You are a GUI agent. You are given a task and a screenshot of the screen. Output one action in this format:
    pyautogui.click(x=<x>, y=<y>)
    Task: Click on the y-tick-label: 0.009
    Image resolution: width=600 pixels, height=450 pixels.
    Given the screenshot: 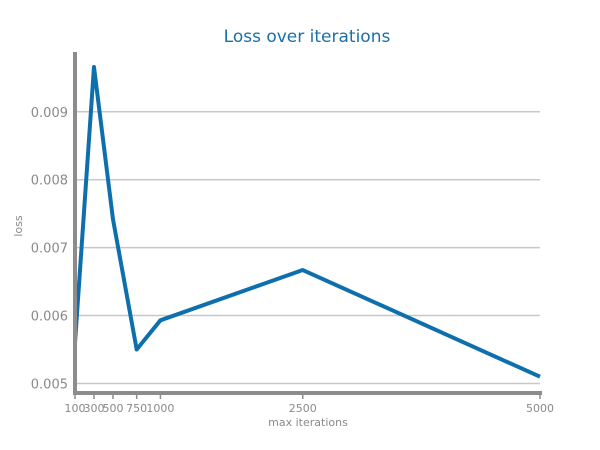 What is the action you would take?
    pyautogui.click(x=49, y=113)
    